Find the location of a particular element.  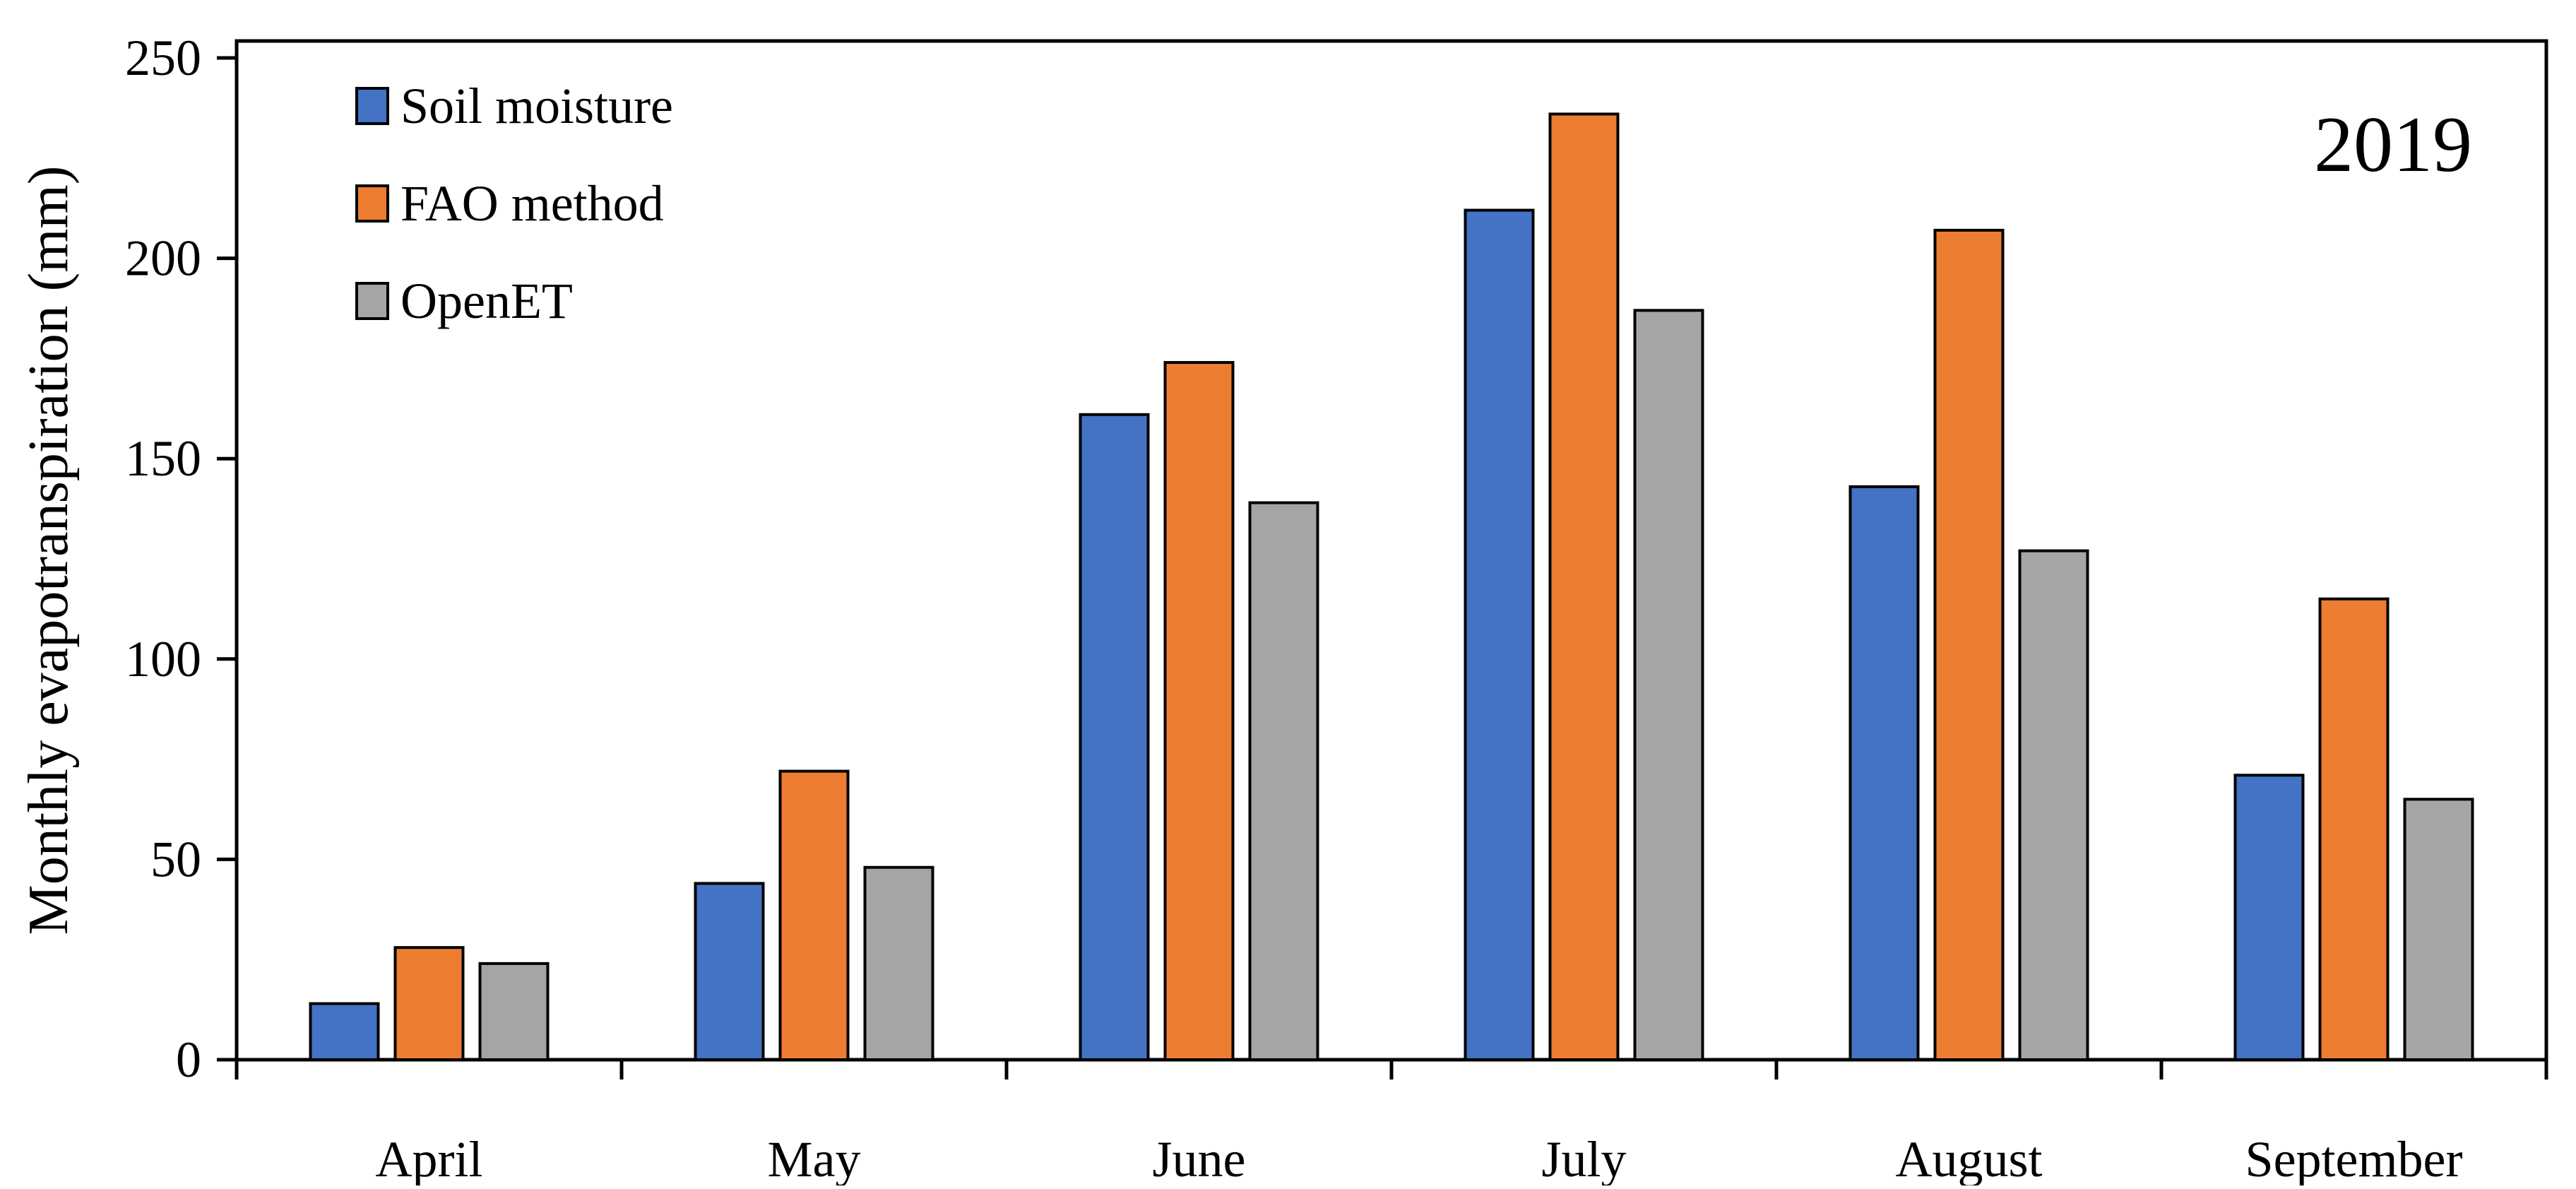

legend-label-openet: OpenET is located at coordinates (486, 301).